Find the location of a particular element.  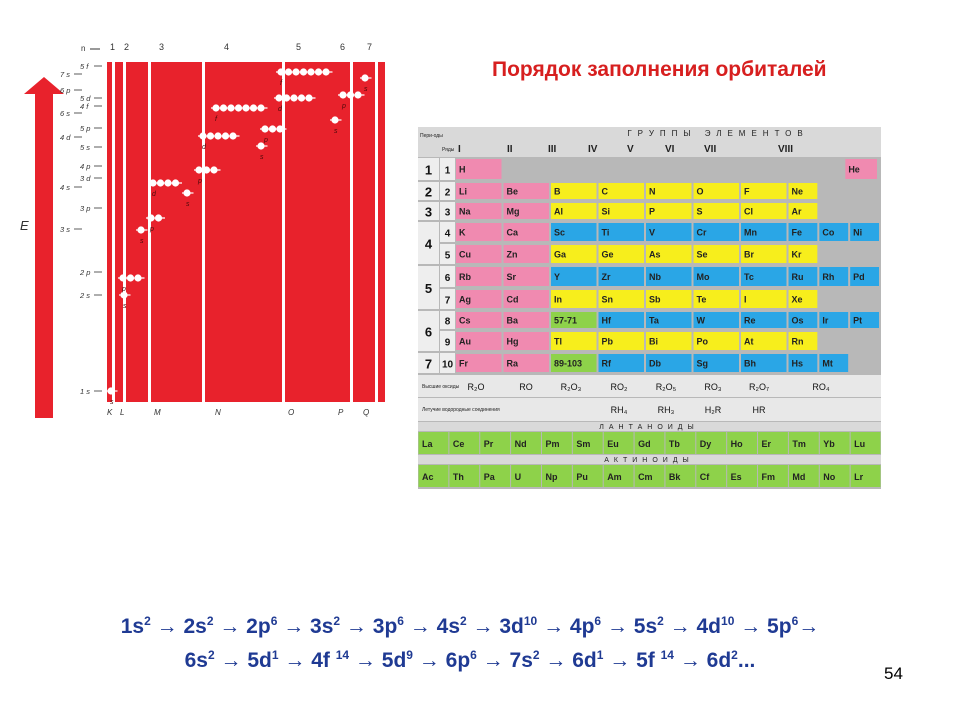

actinide-symbol: Bk is located at coordinates (675, 477).